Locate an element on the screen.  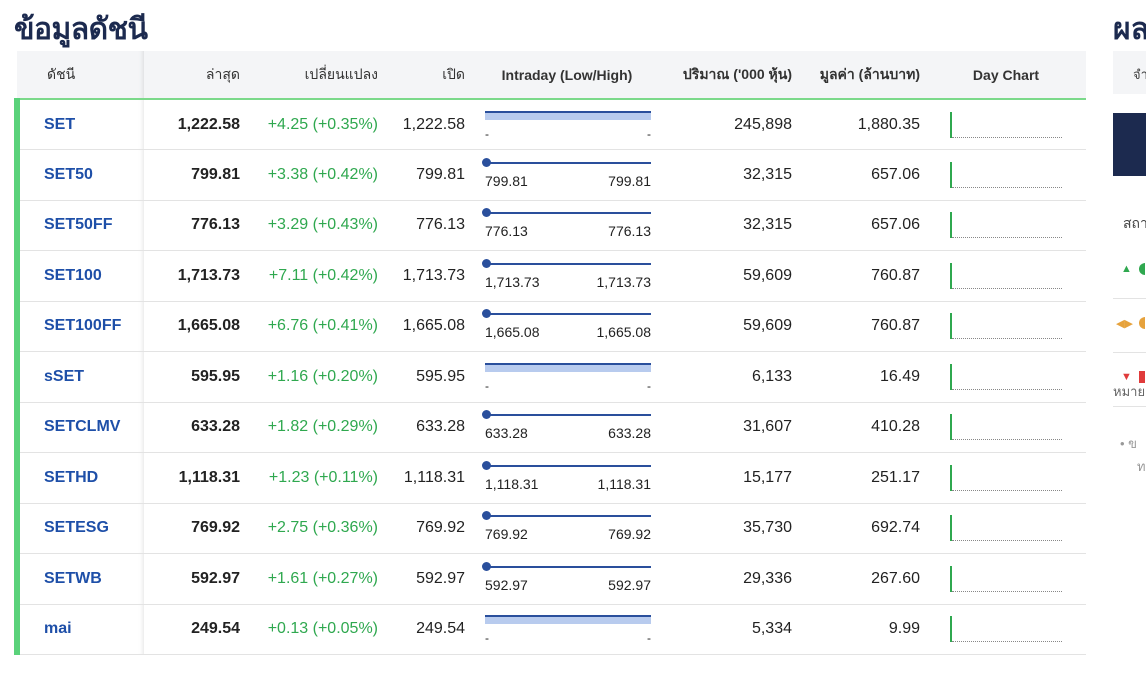
intraday-low: 776.13 is located at coordinates (506, 231).